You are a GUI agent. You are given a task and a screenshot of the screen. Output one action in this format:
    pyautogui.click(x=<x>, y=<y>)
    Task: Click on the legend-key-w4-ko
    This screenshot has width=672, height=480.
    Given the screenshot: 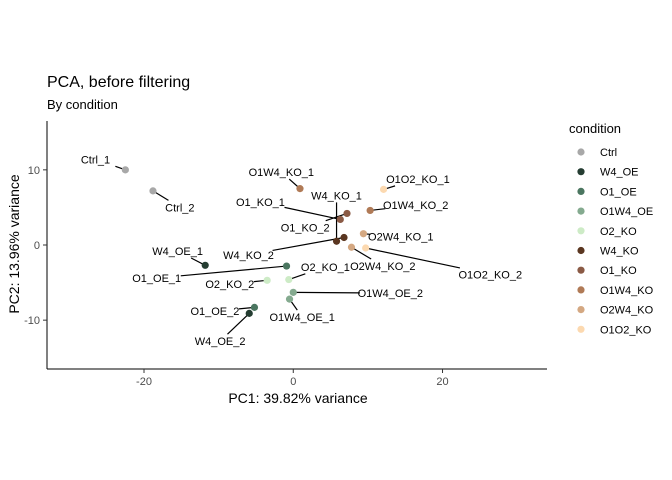 What is the action you would take?
    pyautogui.click(x=581, y=250)
    